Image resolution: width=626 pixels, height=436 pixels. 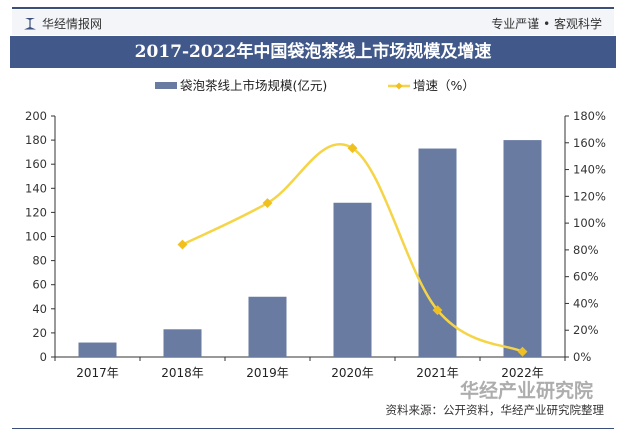 I want to click on chart-title: 2017-2022年中国袋泡茶线上市场规模及增速, so click(x=313, y=52).